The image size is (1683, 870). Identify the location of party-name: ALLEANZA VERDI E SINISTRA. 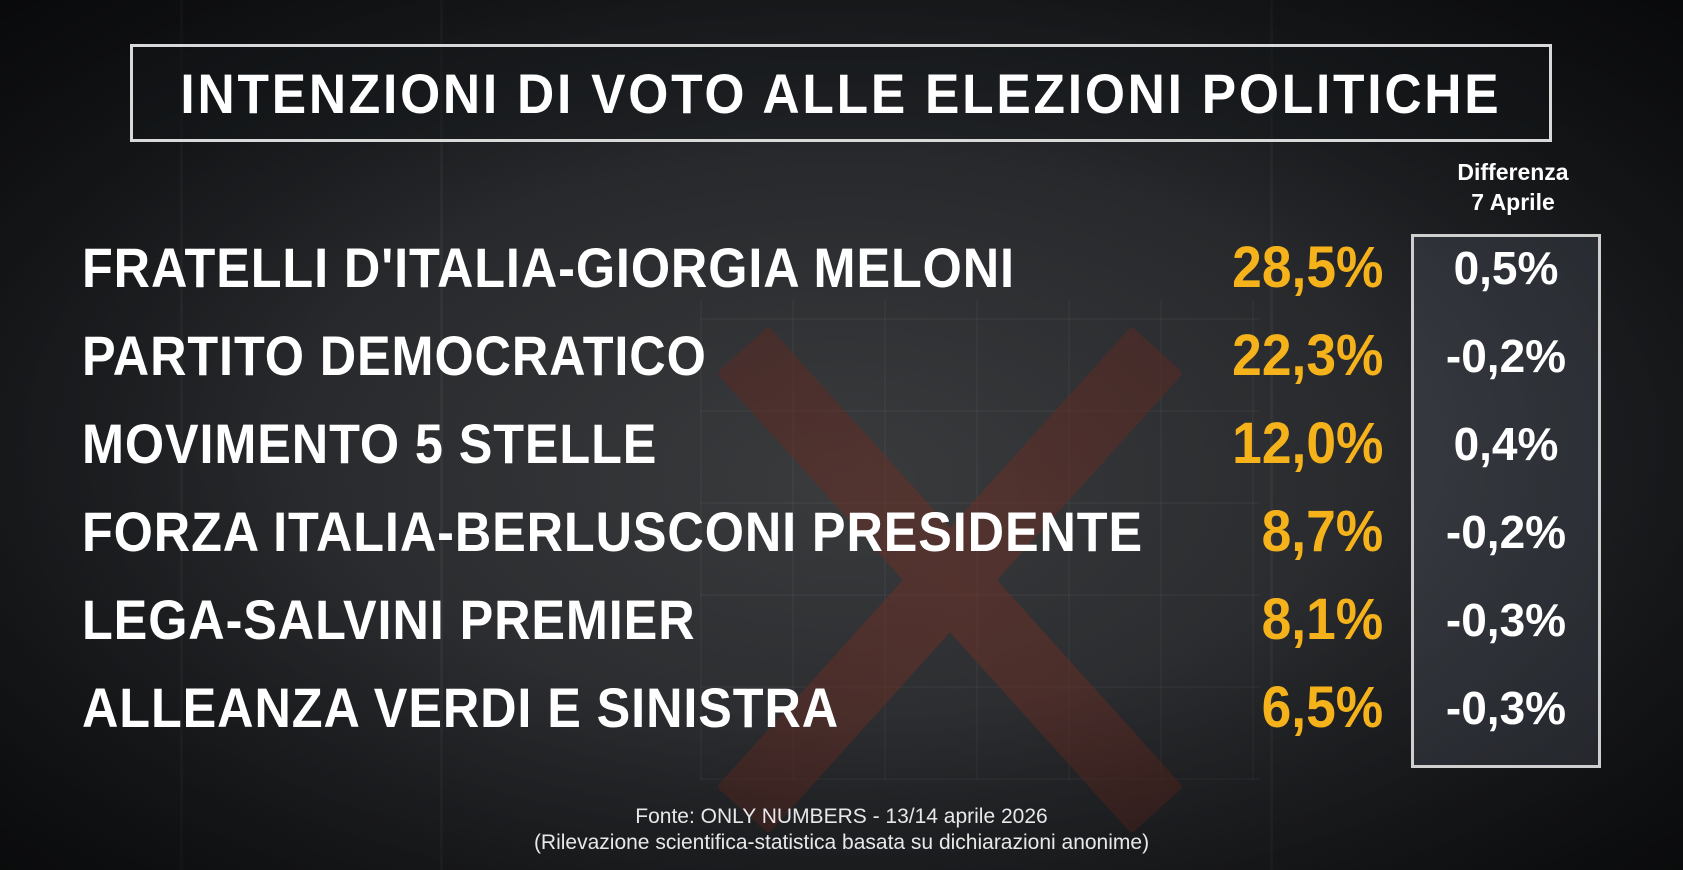
(461, 707).